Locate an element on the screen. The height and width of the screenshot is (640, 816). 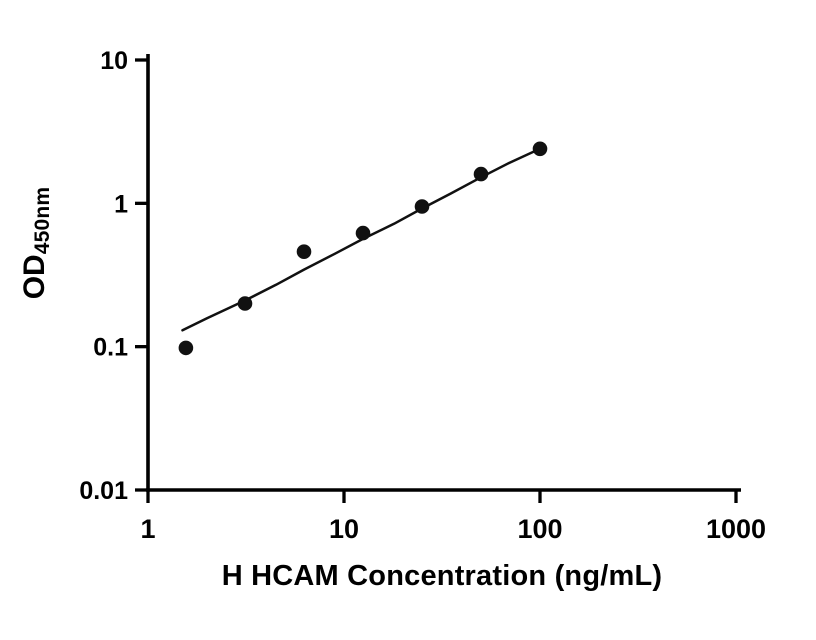
y-axis-title-main: OD is located at coordinates (34, 277).